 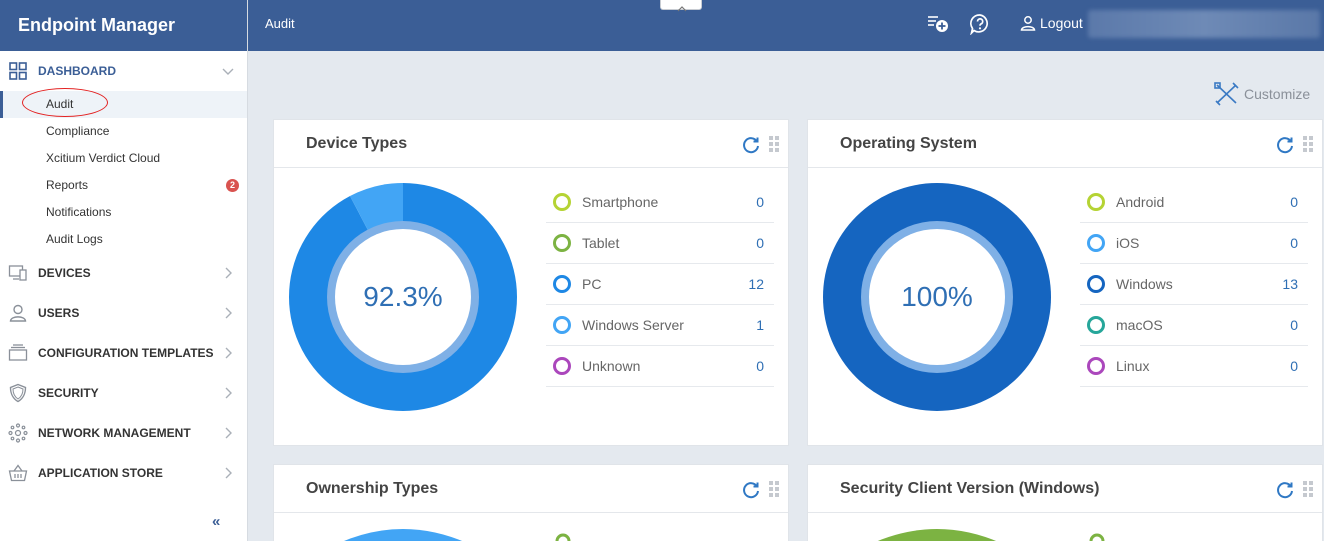 I want to click on legend-row-tablet: Tablet 0, so click(x=660, y=243).